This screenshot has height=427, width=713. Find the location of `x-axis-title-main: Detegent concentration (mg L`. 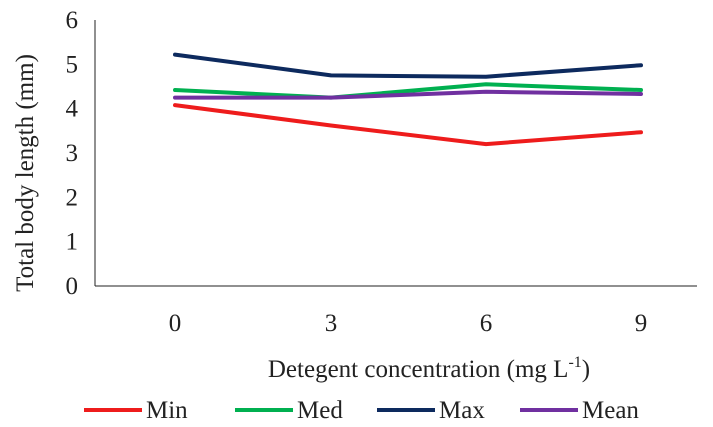

x-axis-title-main: Detegent concentration (mg L is located at coordinates (418, 369).